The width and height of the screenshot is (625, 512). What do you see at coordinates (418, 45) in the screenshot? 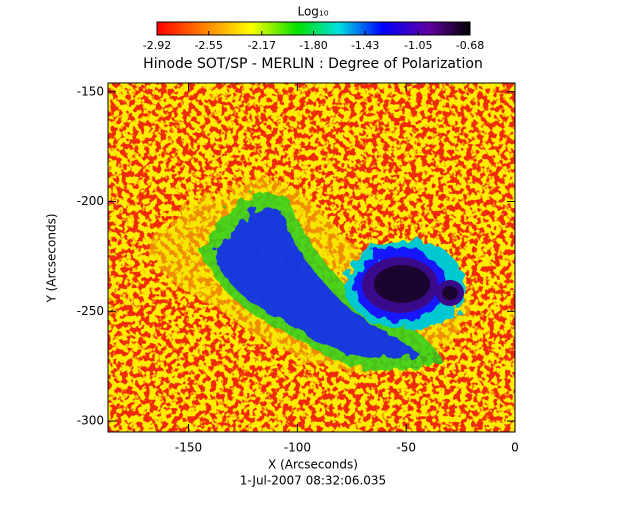
I see `colorbar-tick-label: -1.05` at bounding box center [418, 45].